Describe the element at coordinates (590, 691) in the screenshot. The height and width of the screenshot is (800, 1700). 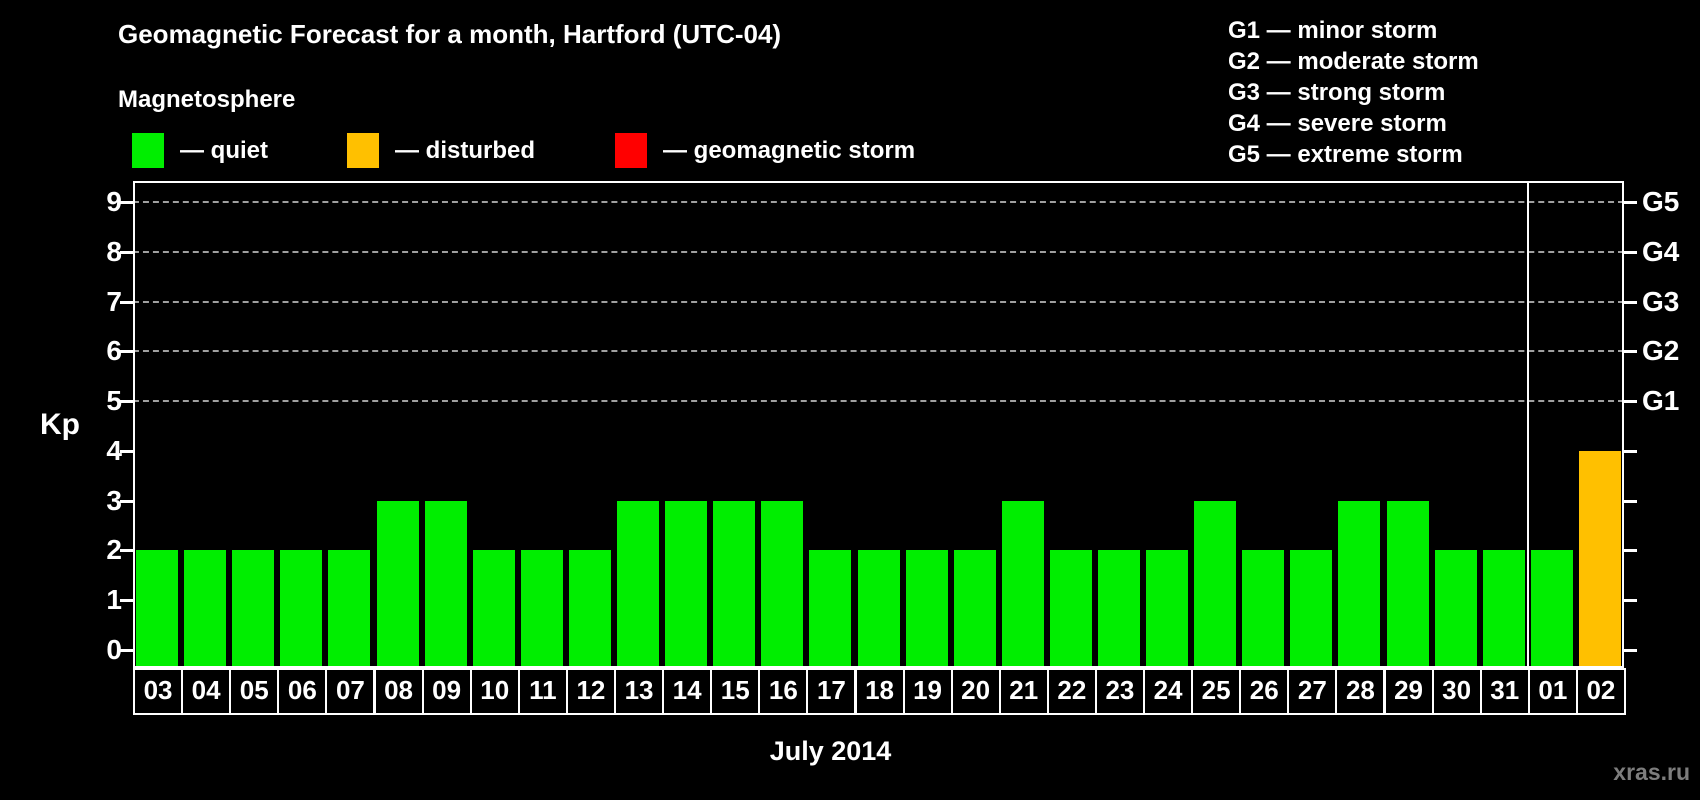
I see `day-cell: 12` at that location.